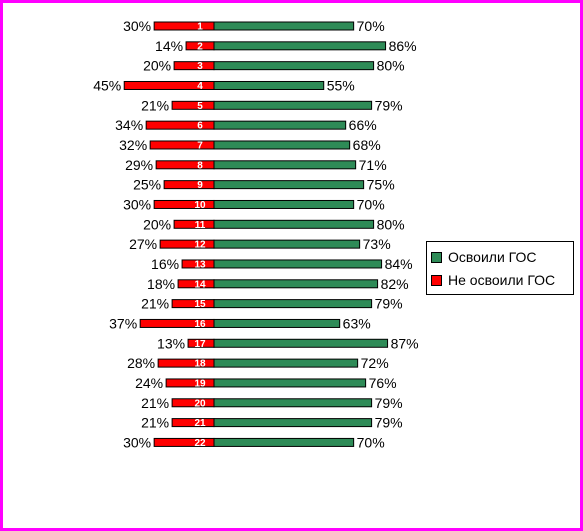 Image resolution: width=583 pixels, height=531 pixels. What do you see at coordinates (107, 85) in the screenshot?
I see `data-label-not-mastered-4: 45%` at bounding box center [107, 85].